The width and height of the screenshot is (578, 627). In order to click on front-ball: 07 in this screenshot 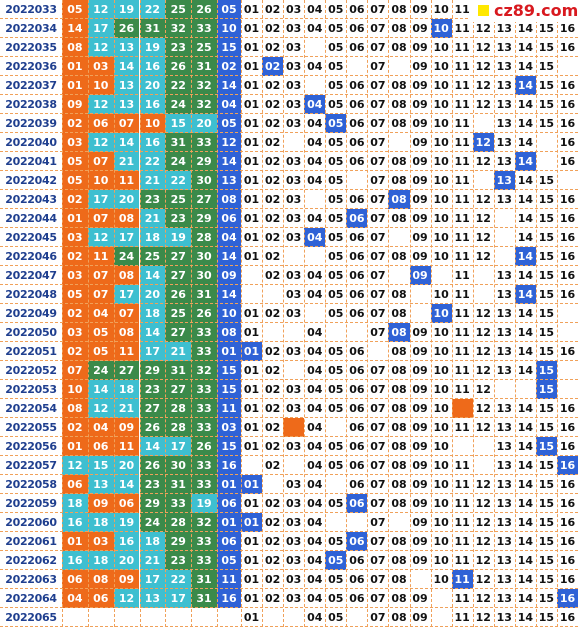, I will do `click(100, 218)`.